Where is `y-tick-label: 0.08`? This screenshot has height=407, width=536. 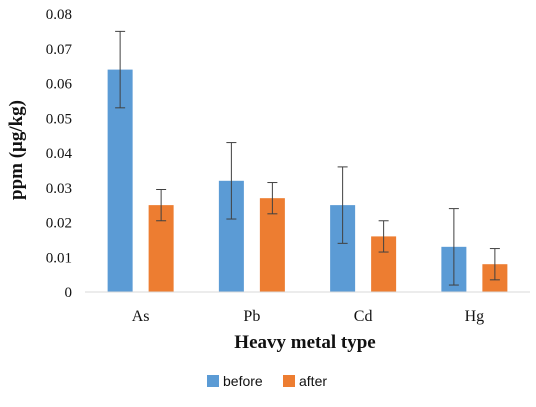
y-tick-label: 0.08 is located at coordinates (59, 15).